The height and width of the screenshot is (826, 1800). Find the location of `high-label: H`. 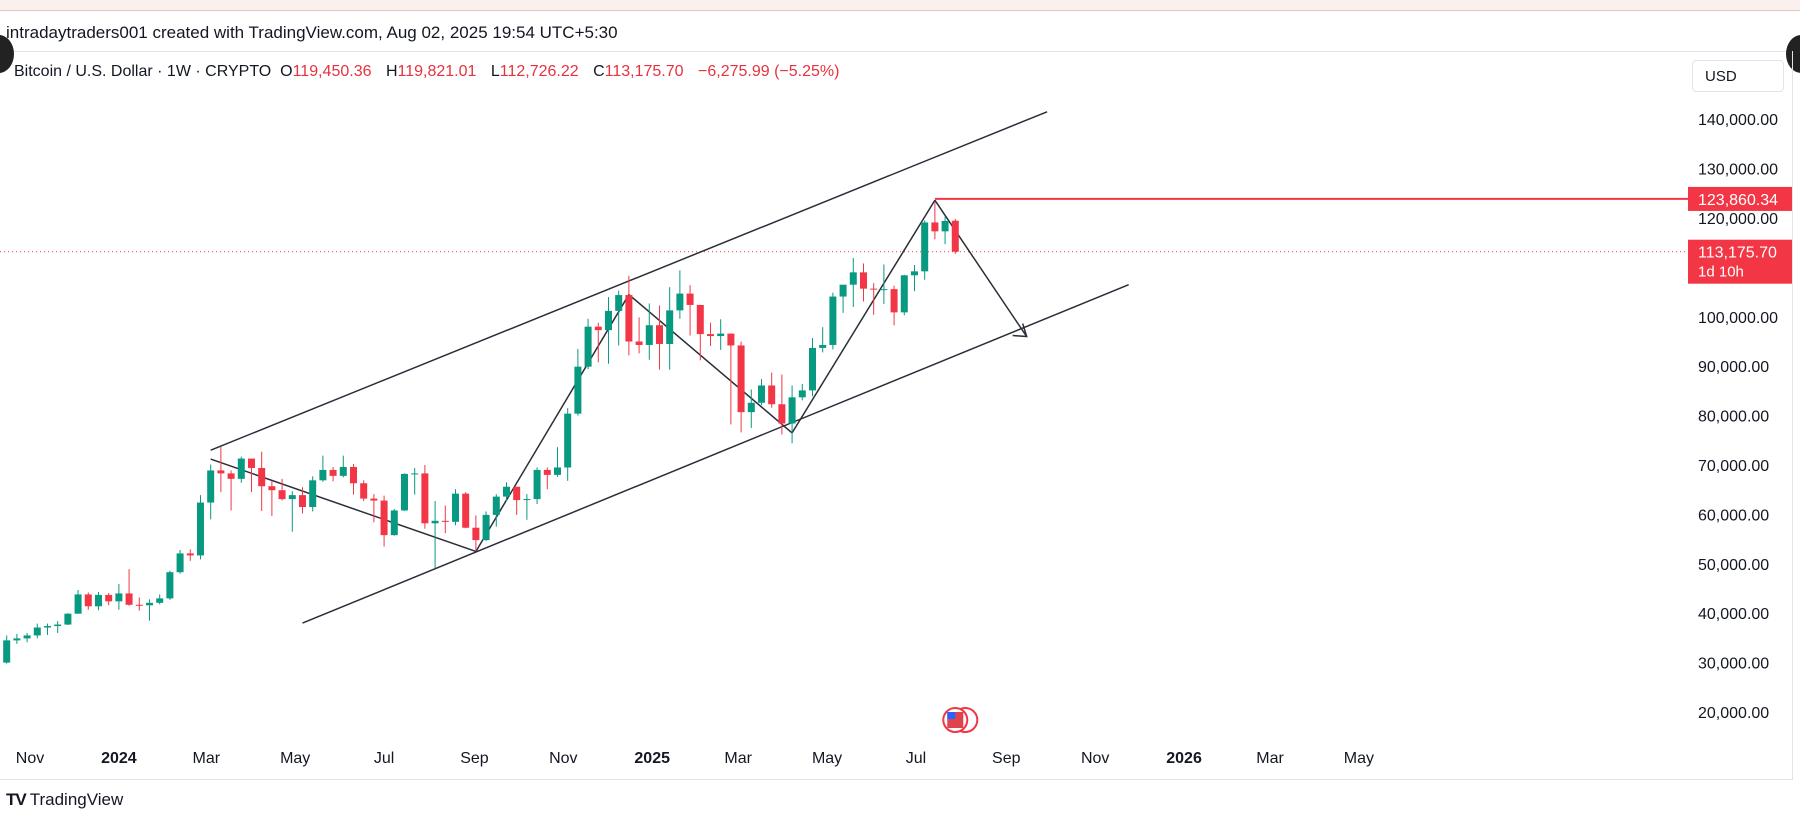

high-label: H is located at coordinates (391, 71).